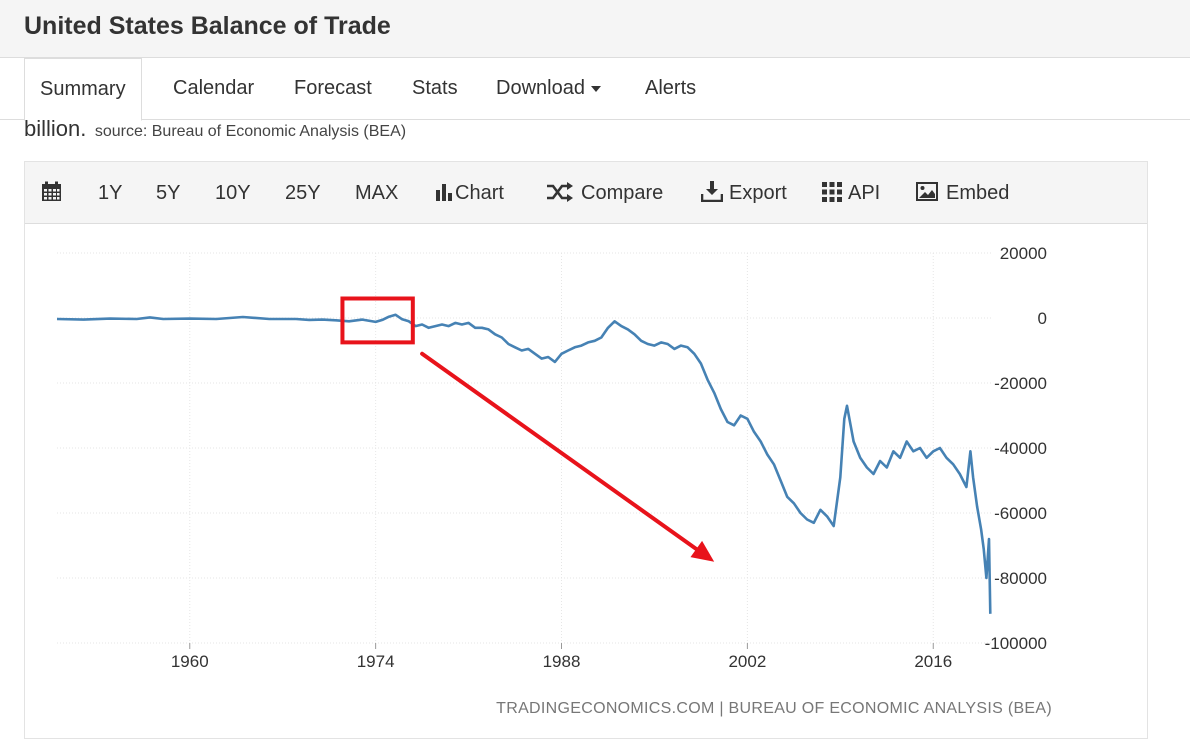  Describe the element at coordinates (51, 193) in the screenshot. I see `calendar-icon` at that location.